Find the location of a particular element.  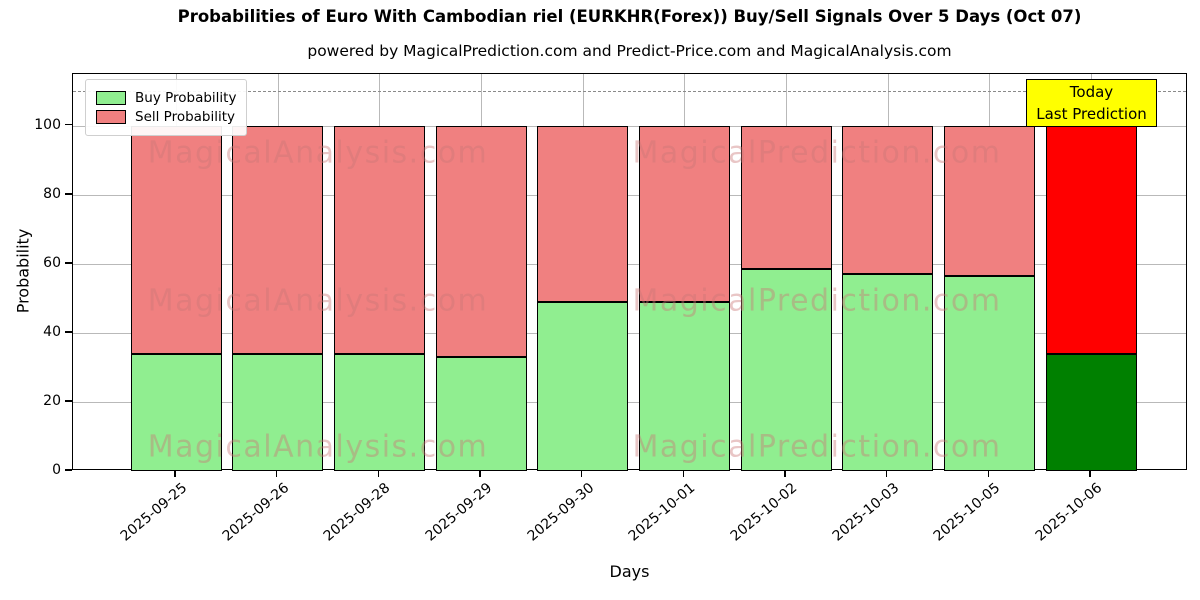

legend-label: Sell Probability is located at coordinates (185, 117).